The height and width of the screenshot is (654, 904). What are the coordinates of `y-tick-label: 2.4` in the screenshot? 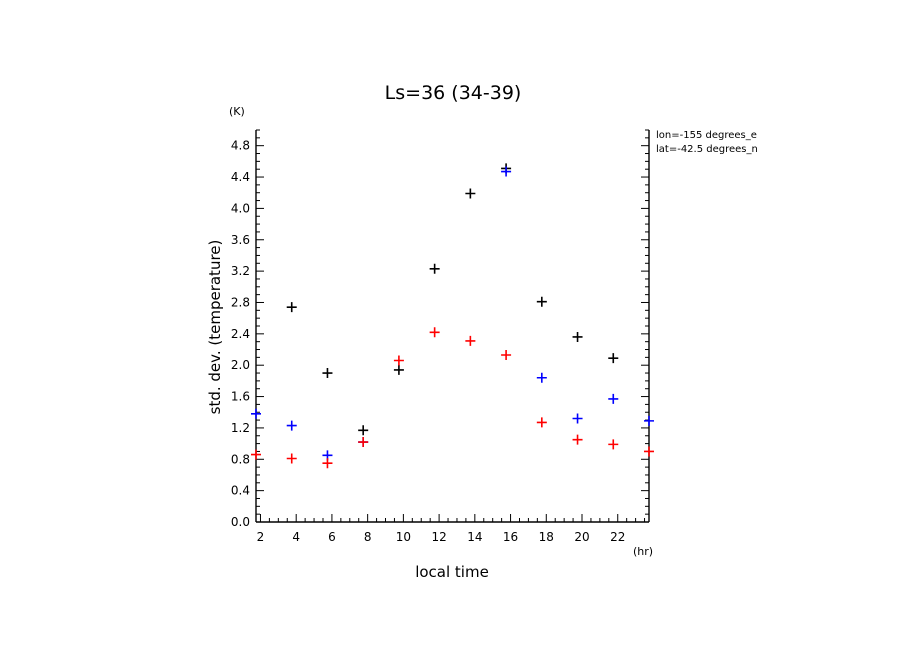 It's located at (240, 334).